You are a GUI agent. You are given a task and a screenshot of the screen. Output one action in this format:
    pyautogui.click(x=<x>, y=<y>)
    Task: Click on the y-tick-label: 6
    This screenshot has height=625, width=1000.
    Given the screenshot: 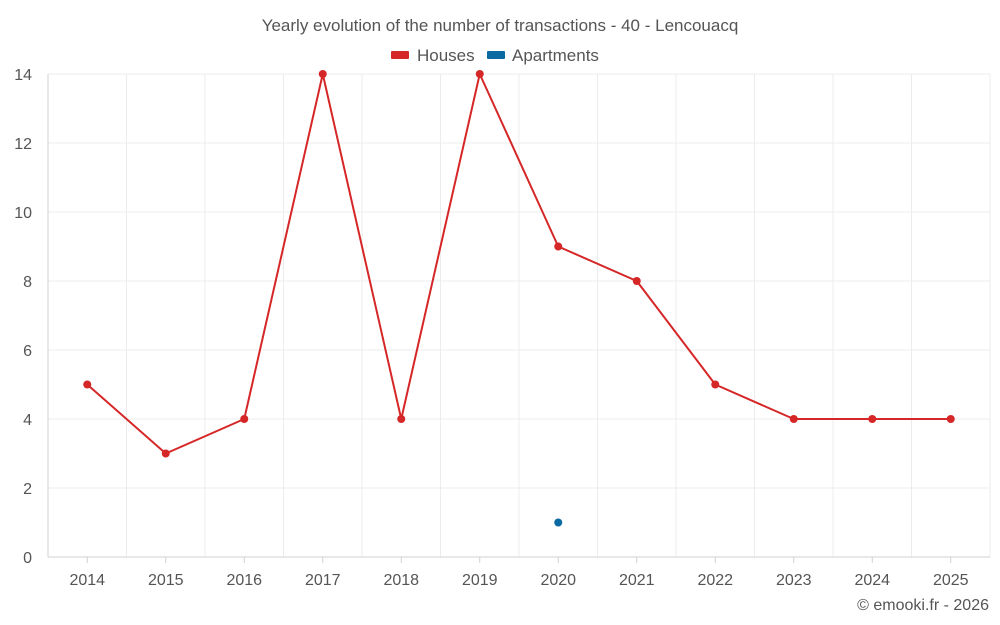 What is the action you would take?
    pyautogui.click(x=27, y=351)
    